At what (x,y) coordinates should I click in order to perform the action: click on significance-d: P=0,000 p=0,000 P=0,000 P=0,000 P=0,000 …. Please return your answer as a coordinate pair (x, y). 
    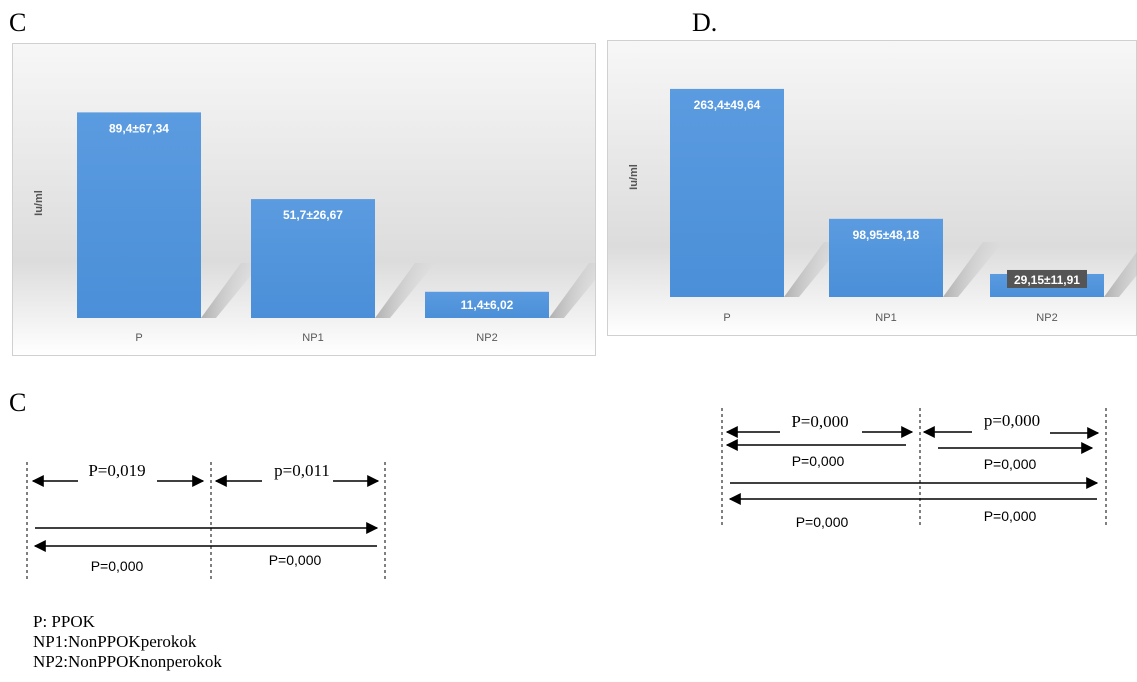
    Looking at the image, I should click on (914, 469).